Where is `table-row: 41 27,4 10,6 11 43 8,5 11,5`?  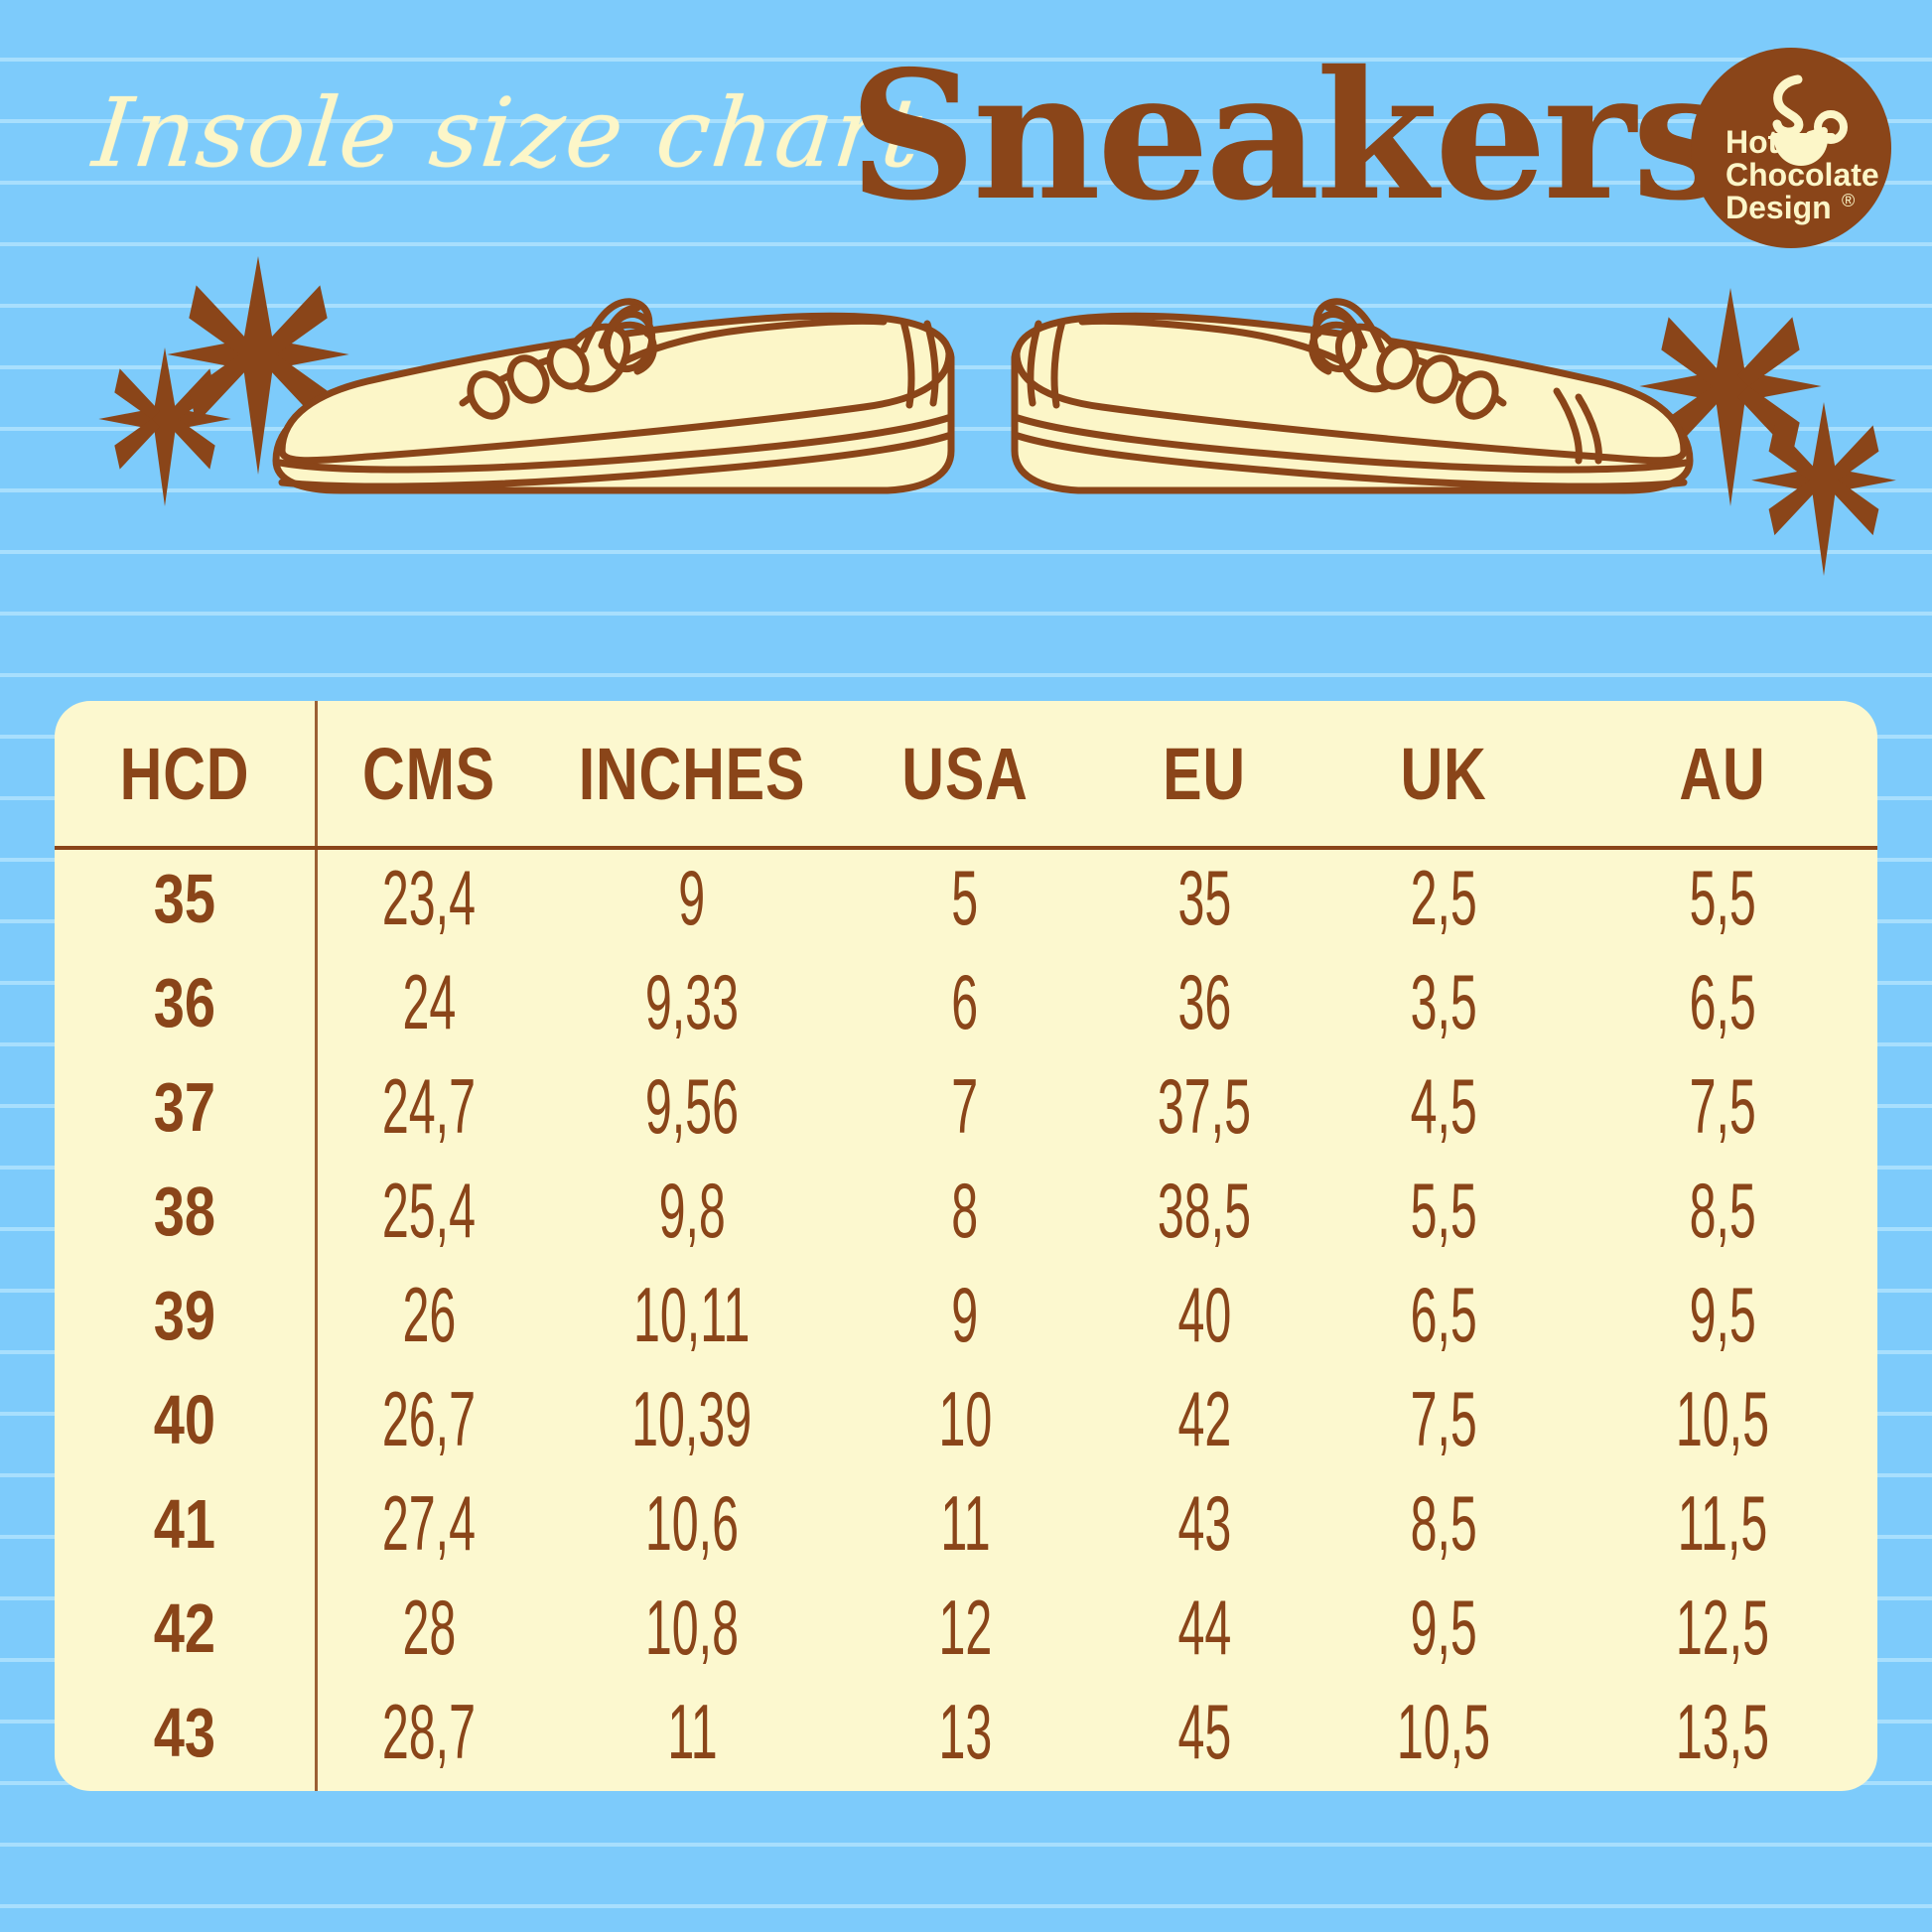 table-row: 41 27,4 10,6 11 43 8,5 11,5 is located at coordinates (966, 1523).